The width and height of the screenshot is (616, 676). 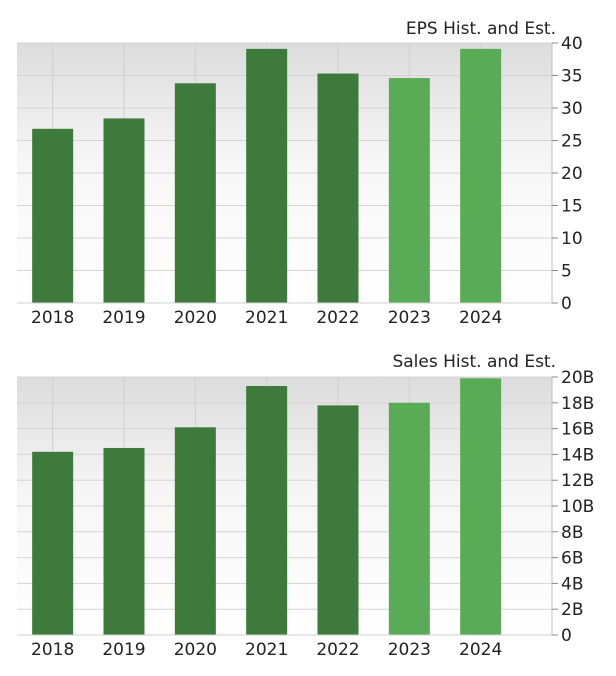 I want to click on chart-title: Sales Hist. and Est., so click(x=474, y=362).